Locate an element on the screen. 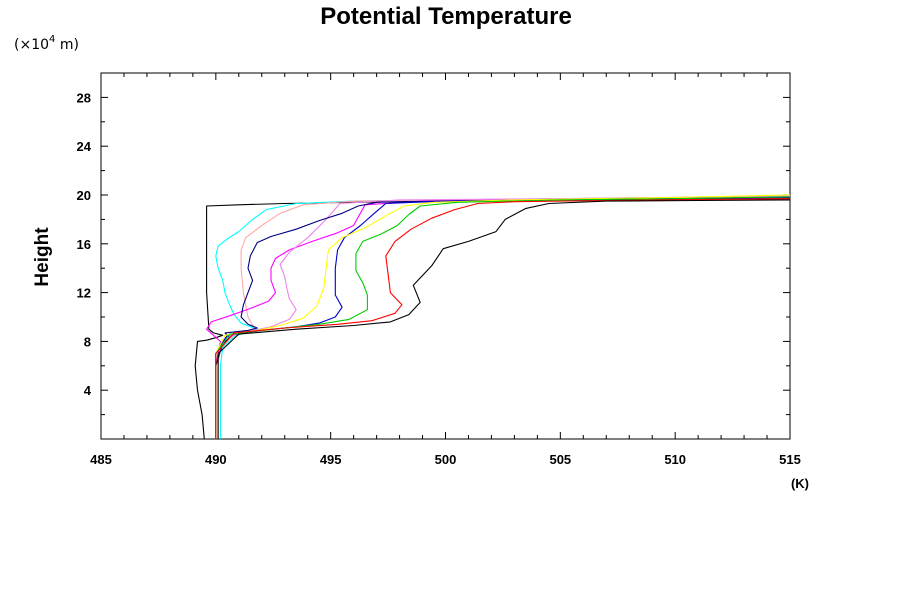  x-tick-labels: 485 490 495 500 505 510 515 is located at coordinates (445, 459).